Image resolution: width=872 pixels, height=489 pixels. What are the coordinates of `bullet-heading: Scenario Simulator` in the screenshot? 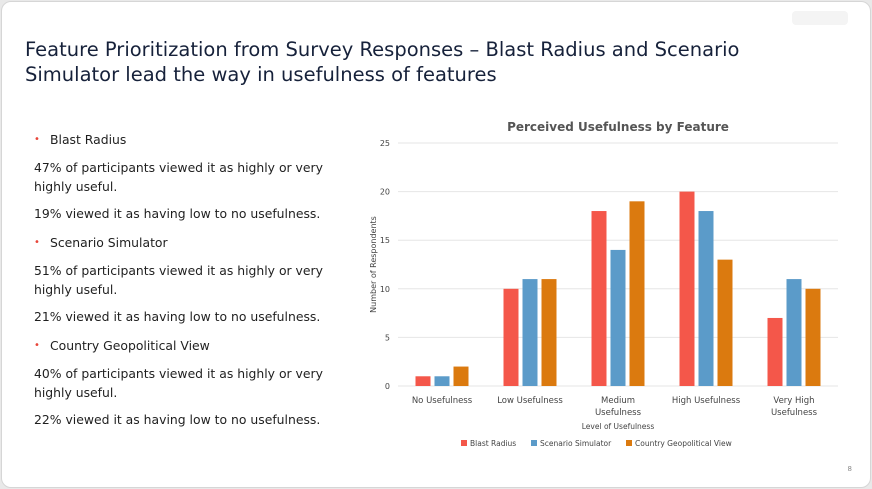 It's located at (109, 242).